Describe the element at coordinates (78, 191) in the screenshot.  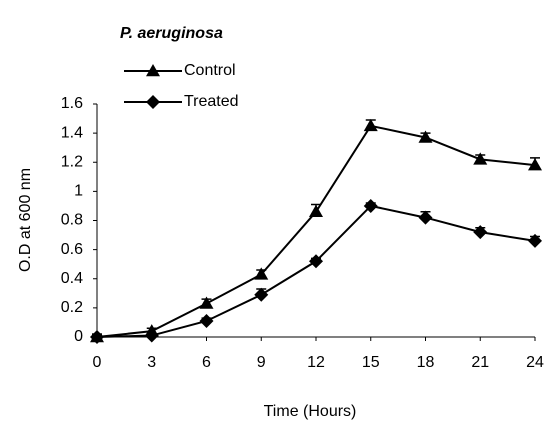
I see `y-tick-label: 1` at that location.